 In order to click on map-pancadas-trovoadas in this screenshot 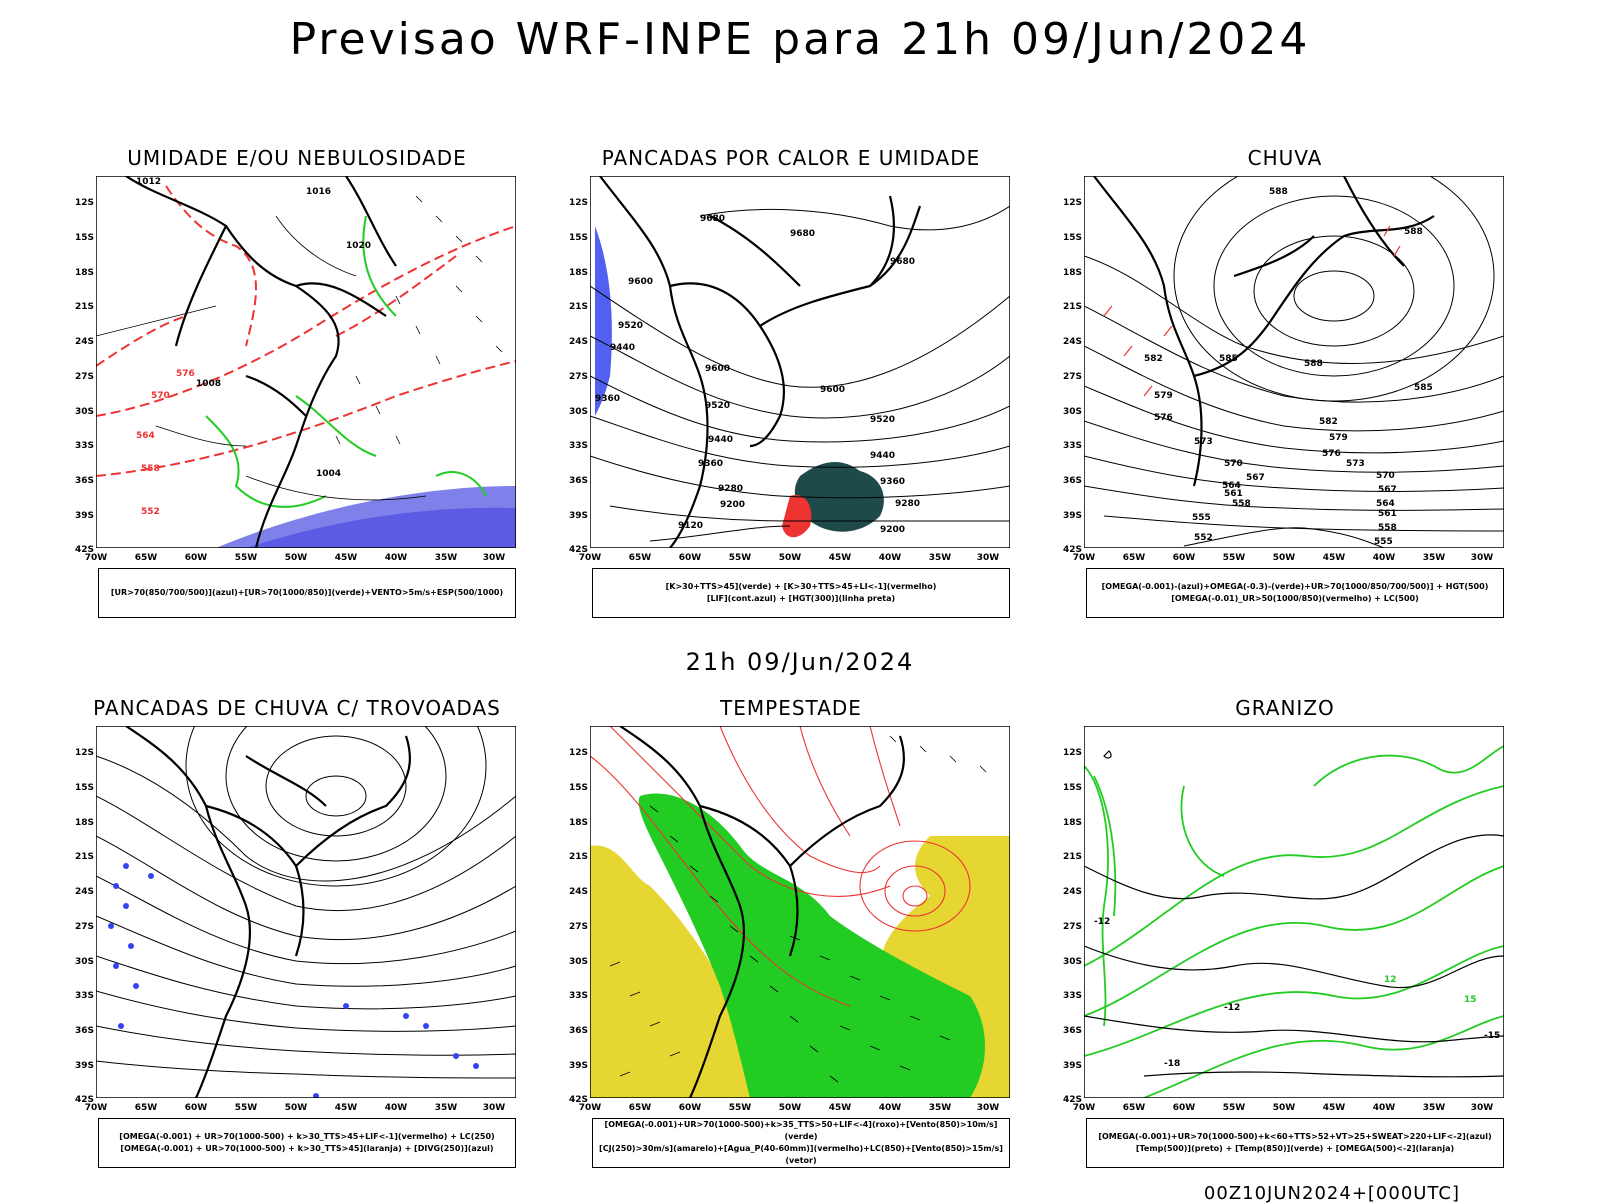, I will do `click(306, 912)`.